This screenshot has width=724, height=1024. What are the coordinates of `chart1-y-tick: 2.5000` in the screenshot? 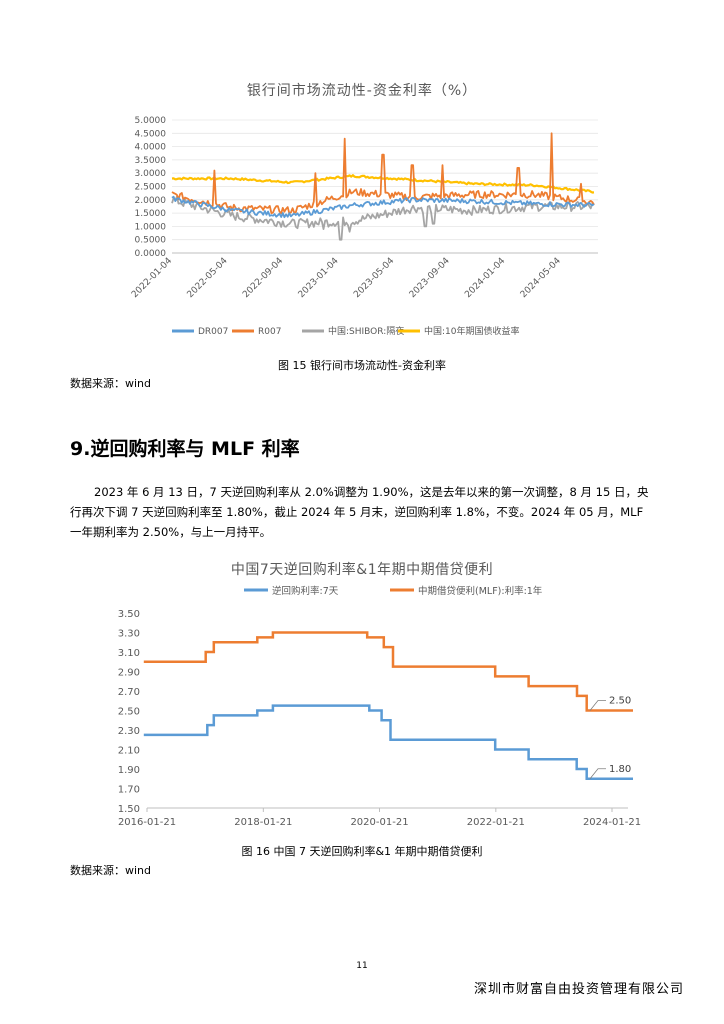 It's located at (151, 188).